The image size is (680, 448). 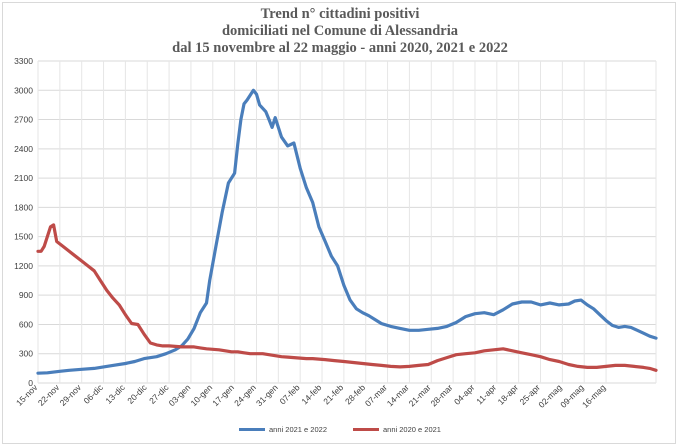 I want to click on legend-item-series-2: anni 2020 e 2021, so click(x=397, y=429).